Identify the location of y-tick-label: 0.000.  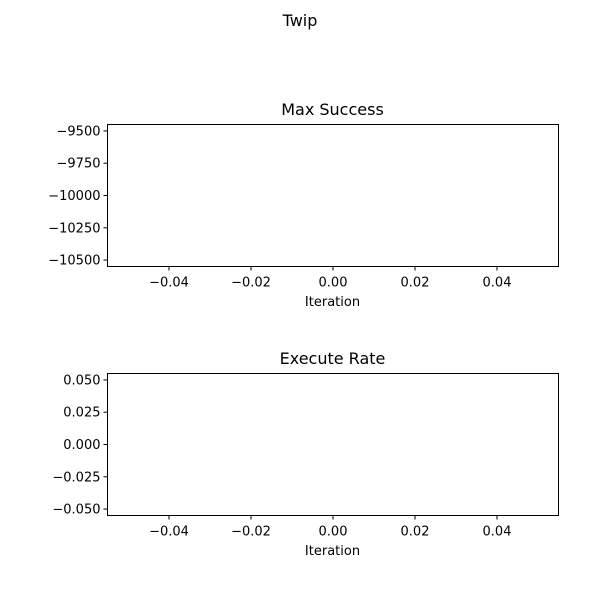
(81, 445).